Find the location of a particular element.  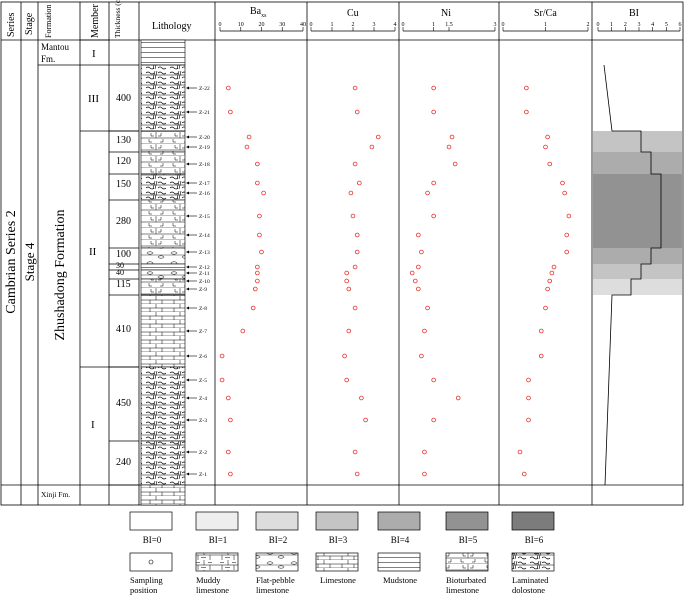

thickness-label: 30 is located at coordinates (120, 265).